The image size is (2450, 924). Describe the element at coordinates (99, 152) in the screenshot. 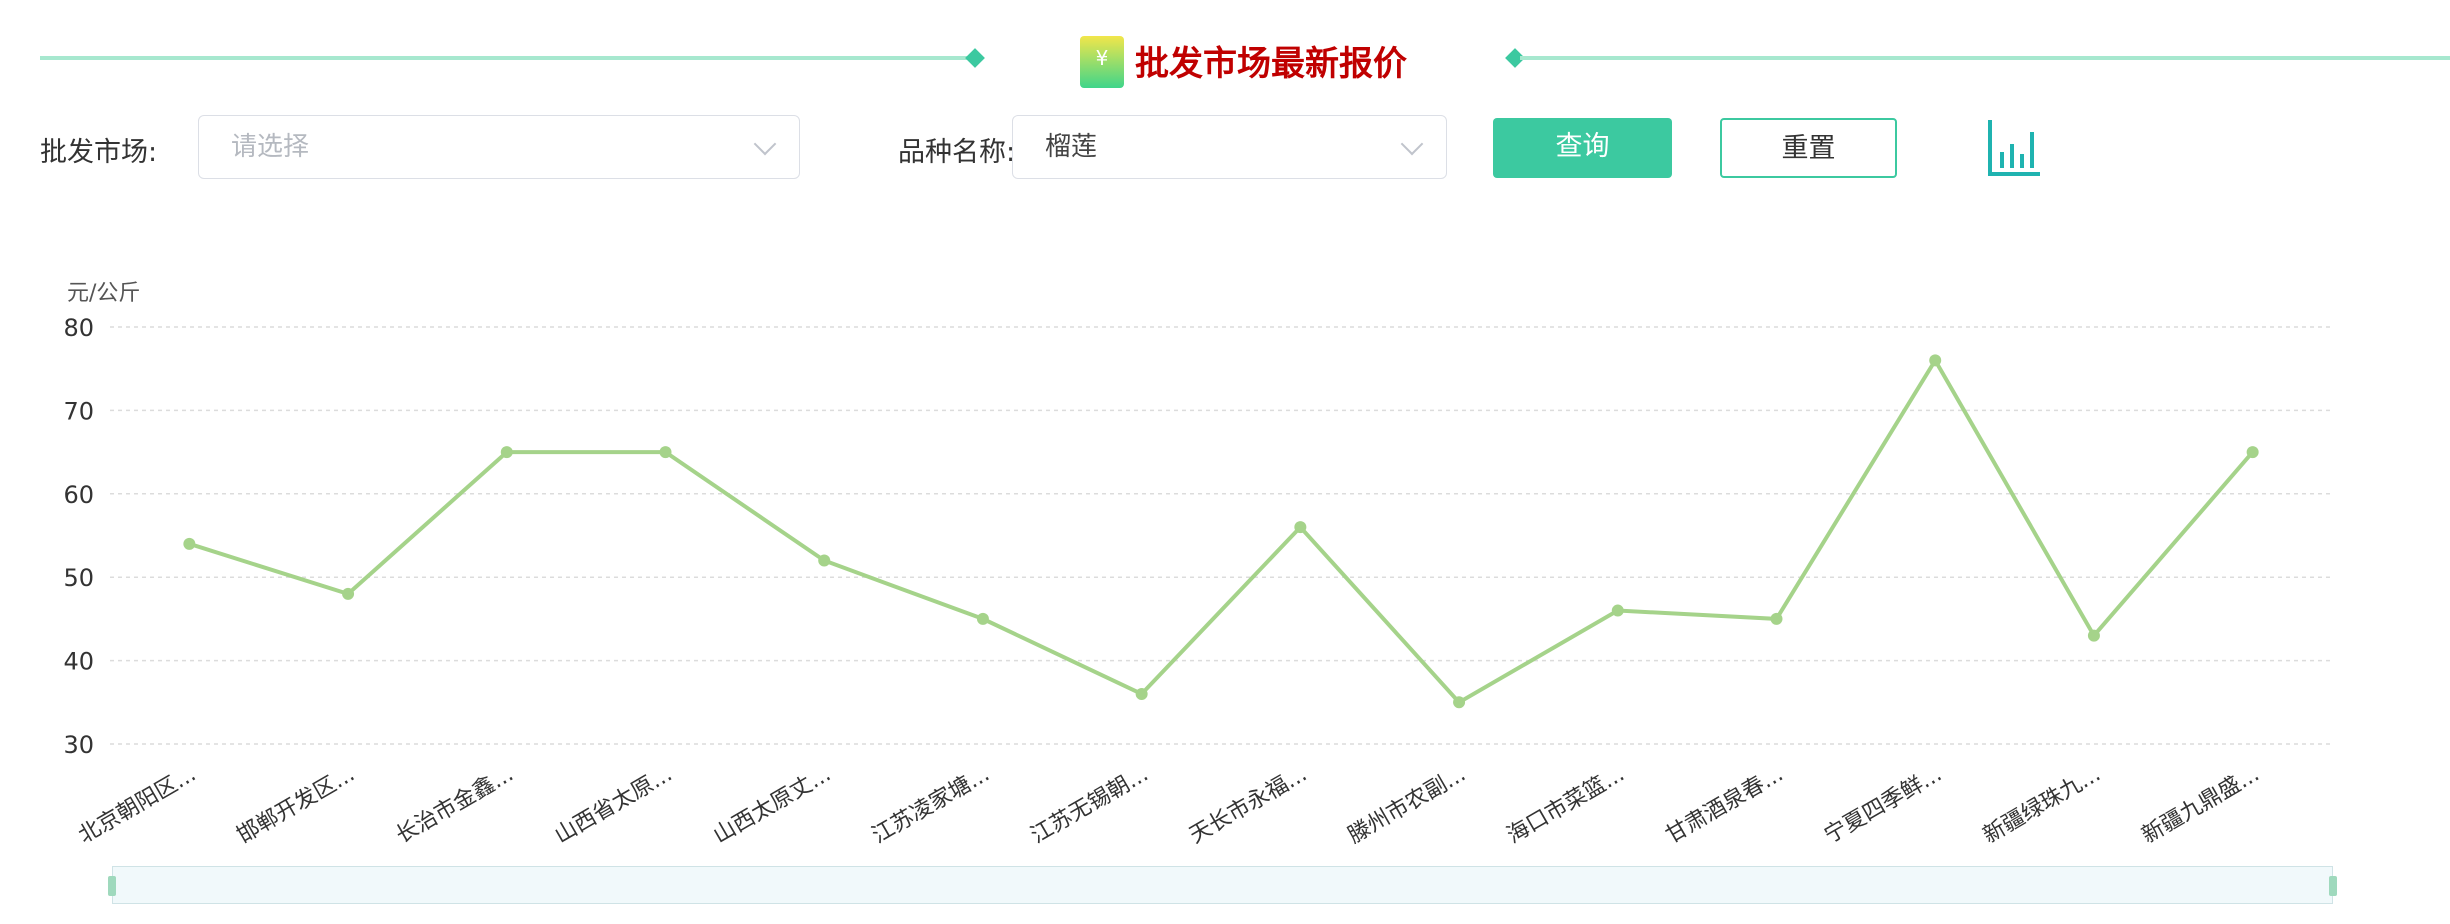

I see `market-label: 批发市场:` at that location.